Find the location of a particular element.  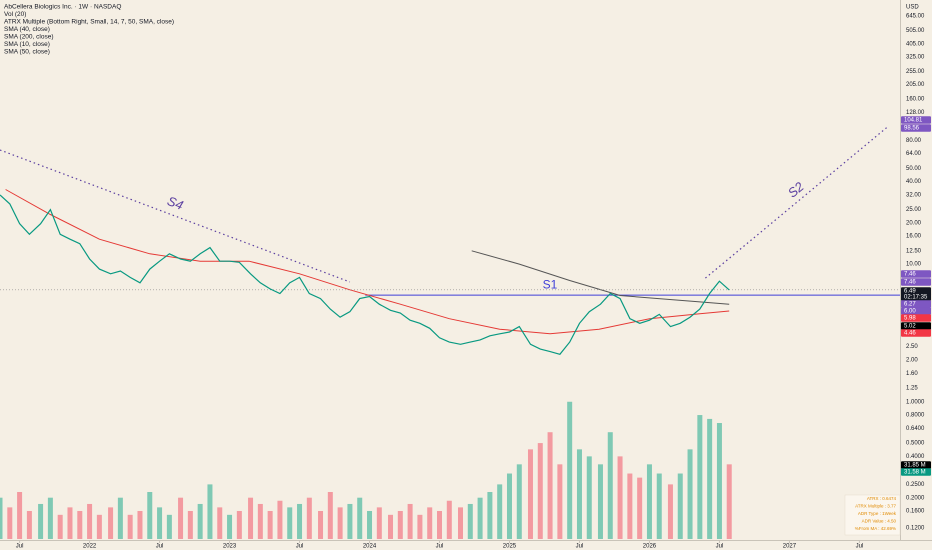

y-tick-label: 10.00 is located at coordinates (914, 265).